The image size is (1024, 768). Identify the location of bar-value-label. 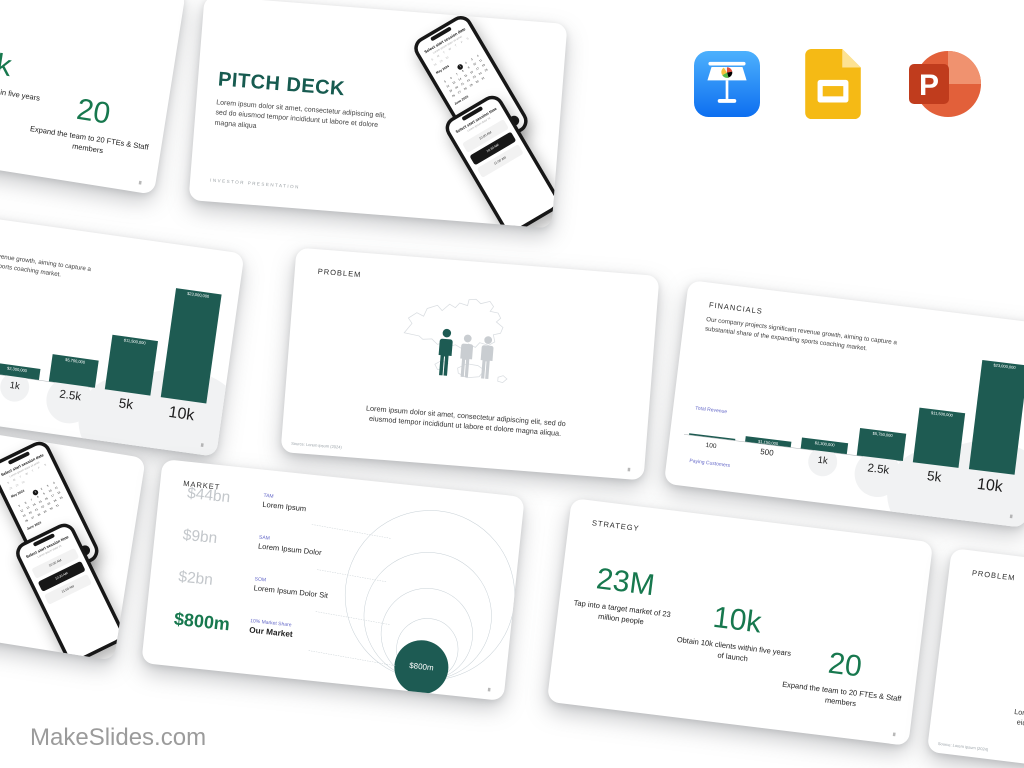
(712, 438).